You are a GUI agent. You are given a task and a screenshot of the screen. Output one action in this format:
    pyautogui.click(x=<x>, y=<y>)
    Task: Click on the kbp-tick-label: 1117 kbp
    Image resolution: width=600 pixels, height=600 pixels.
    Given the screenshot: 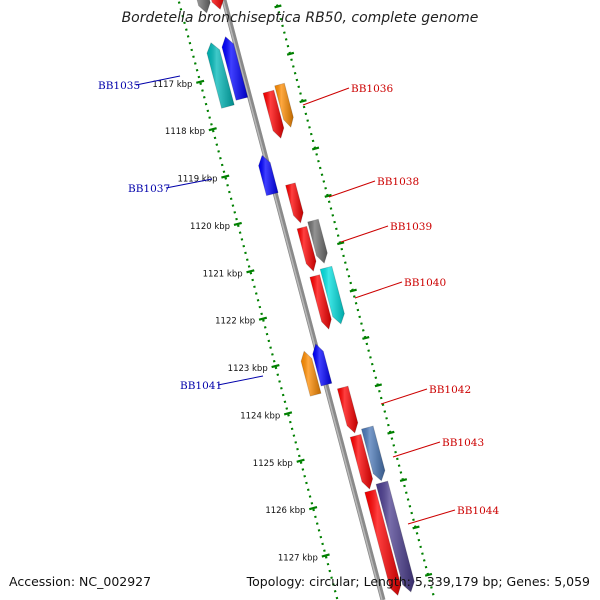 What is the action you would take?
    pyautogui.click(x=172, y=85)
    